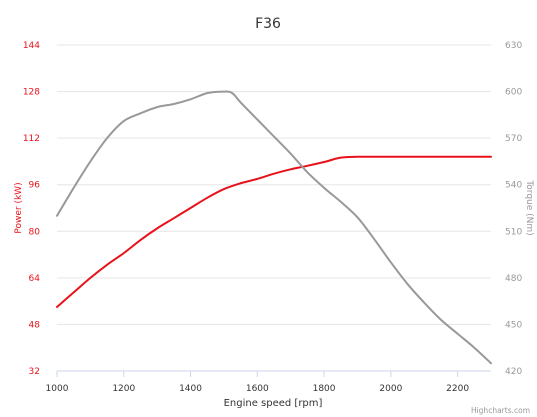 The height and width of the screenshot is (417, 537). I want to click on left-tick-label: 32, so click(34, 372).